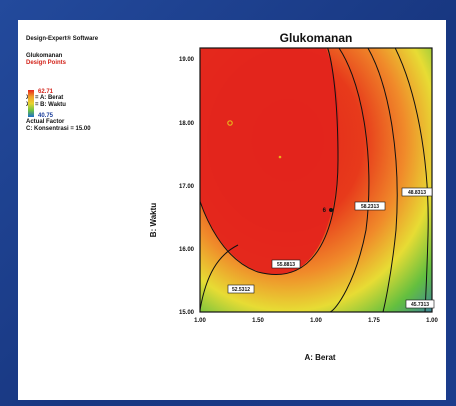 This screenshot has height=406, width=456. I want to click on software-name: Design-Expert® Software, so click(62, 39).